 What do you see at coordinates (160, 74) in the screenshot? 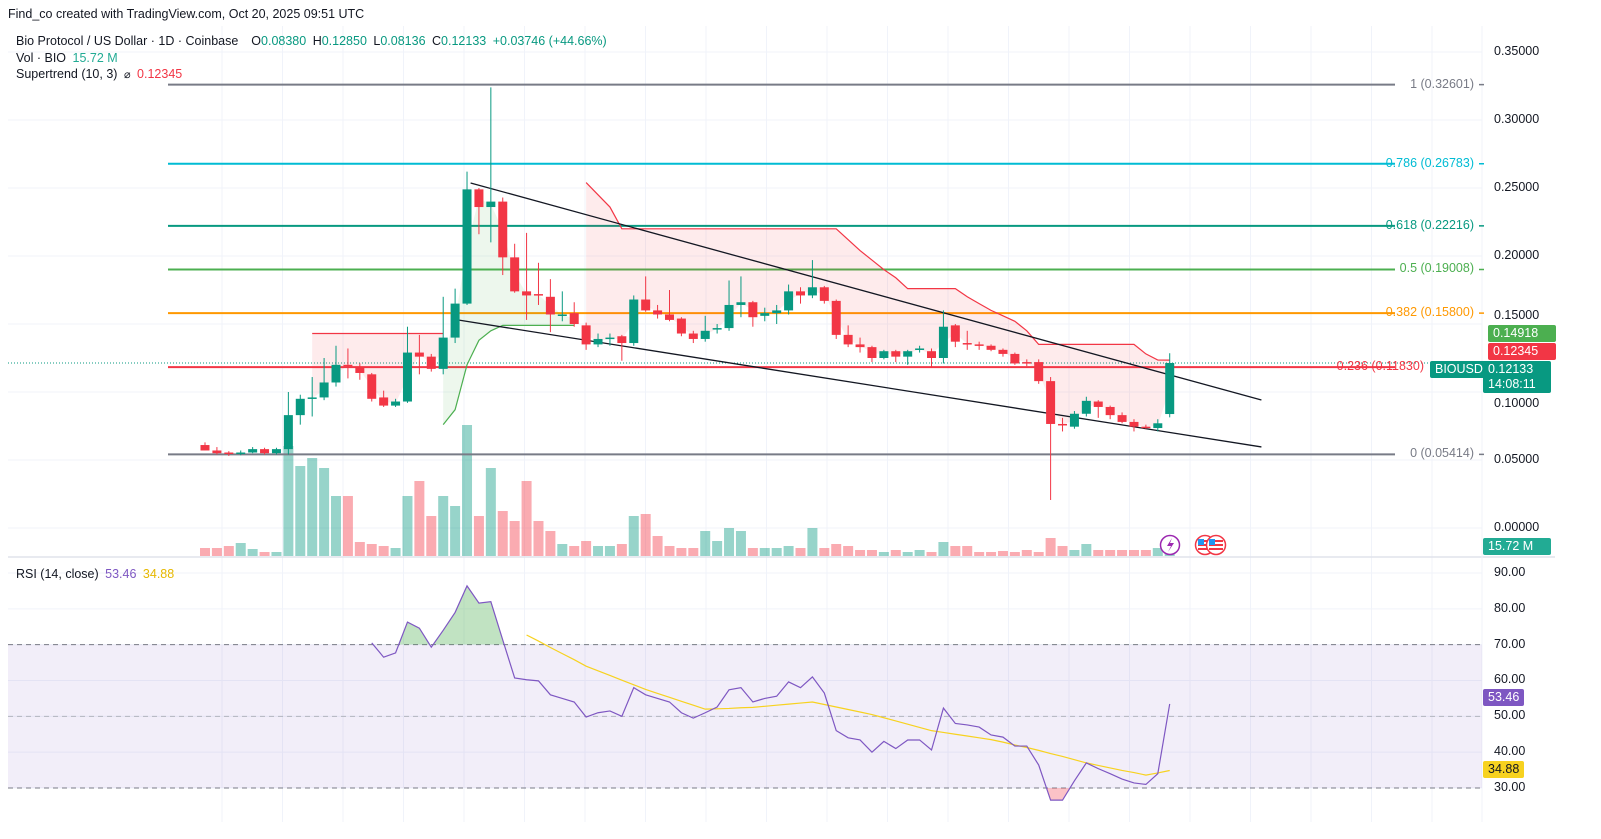
I see `supertrend-value: 0.12345` at bounding box center [160, 74].